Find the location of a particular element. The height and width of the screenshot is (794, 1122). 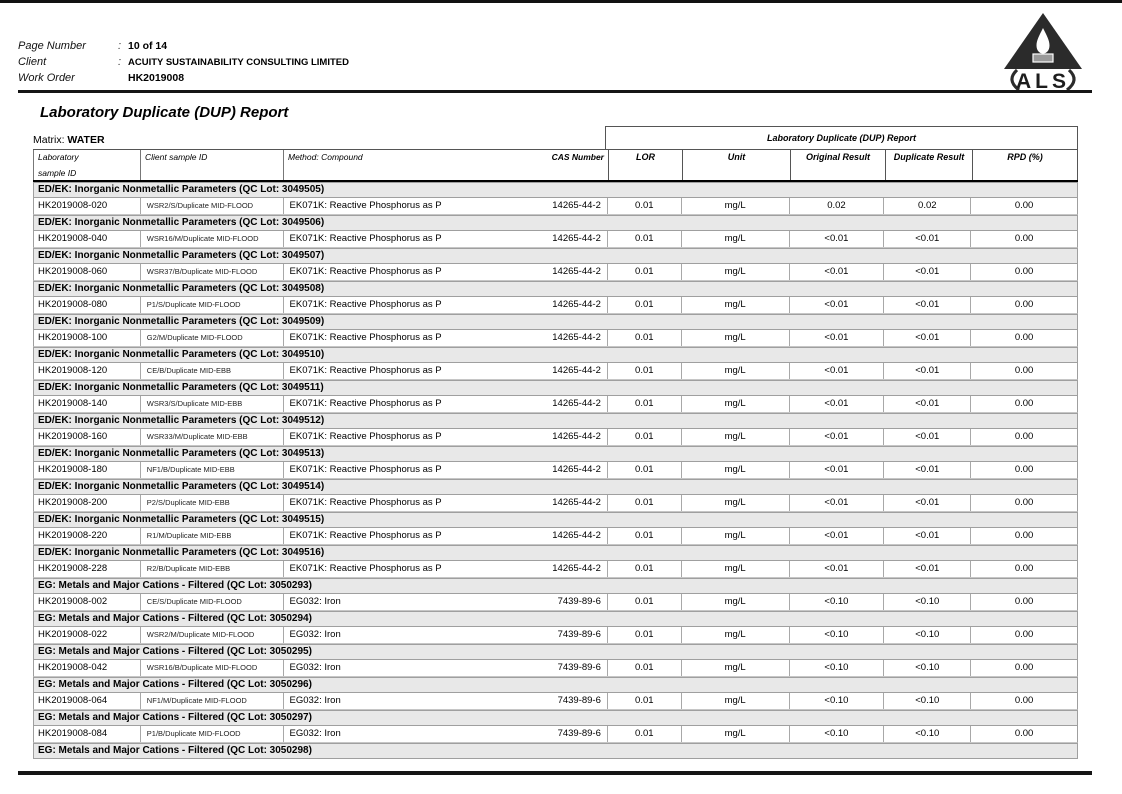

client-sample-id-cell: CE/S/Duplicate MID-FLOOD is located at coordinates (212, 602).